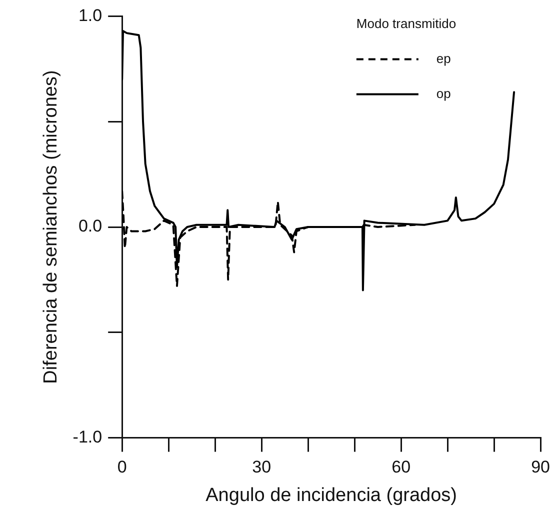  Describe the element at coordinates (51, 227) in the screenshot. I see `y-axis-title: Diferencia de semianchos (micrones)` at that location.